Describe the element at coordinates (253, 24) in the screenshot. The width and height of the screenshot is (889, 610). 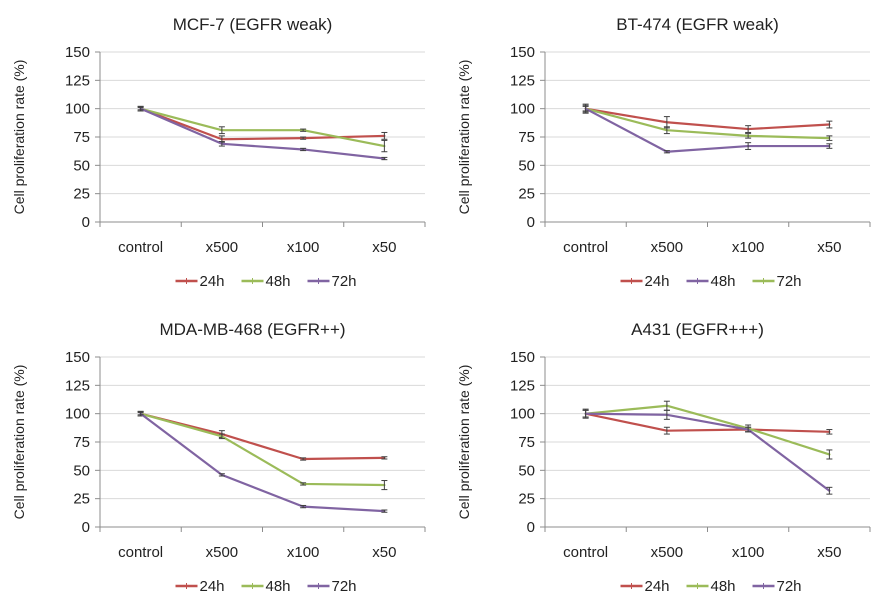
I see `chart-title: MCF-7 (EGFR weak)` at that location.